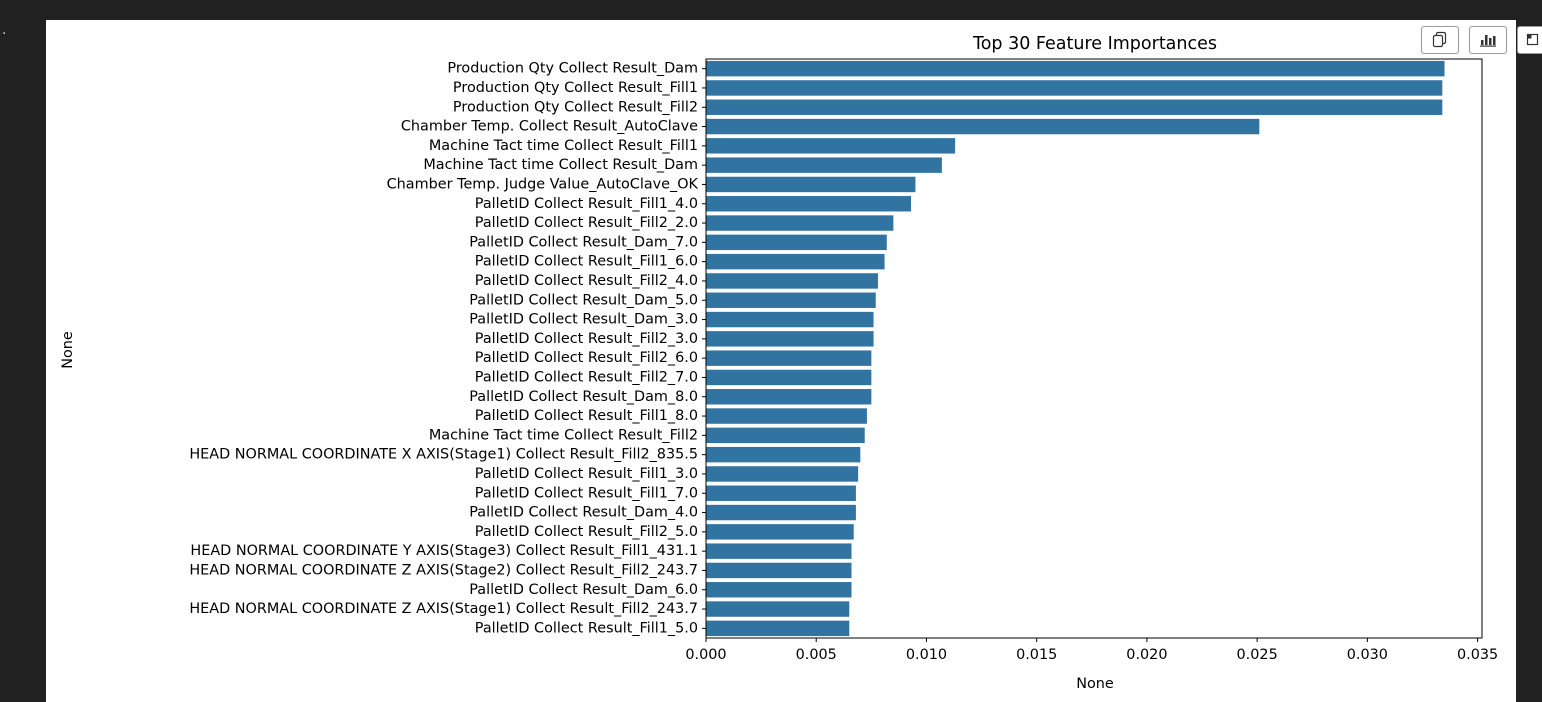 This screenshot has height=702, width=1542. I want to click on y-tick-label: Production Qty Collect Result_Dam, so click(572, 69).